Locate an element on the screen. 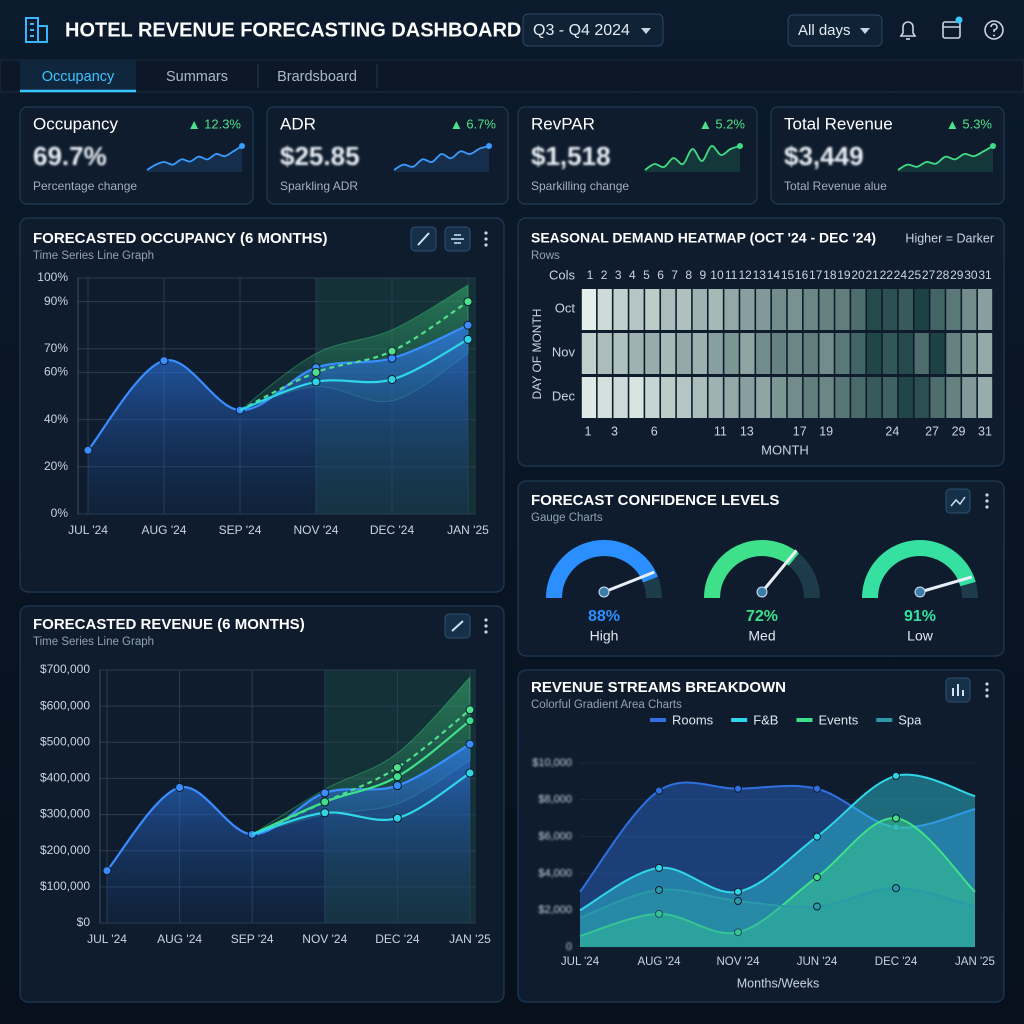 This screenshot has height=1024, width=1024. col-label: 31 is located at coordinates (985, 275).